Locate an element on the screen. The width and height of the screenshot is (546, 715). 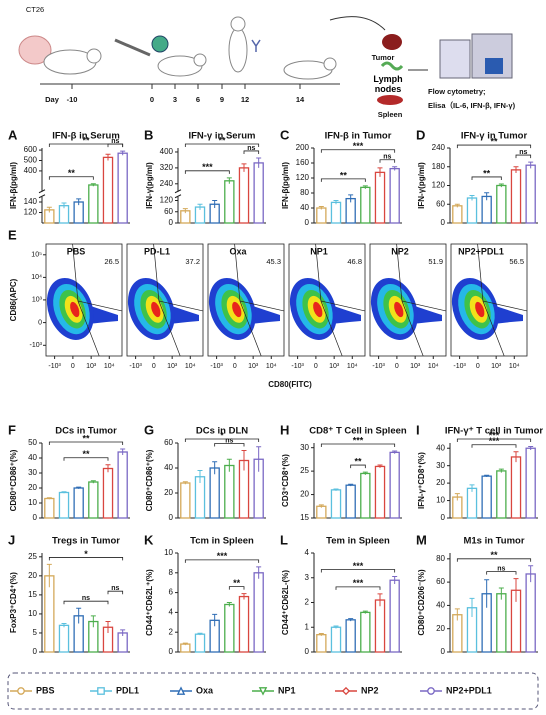
significance-label: * is located at coordinates (86, 554).